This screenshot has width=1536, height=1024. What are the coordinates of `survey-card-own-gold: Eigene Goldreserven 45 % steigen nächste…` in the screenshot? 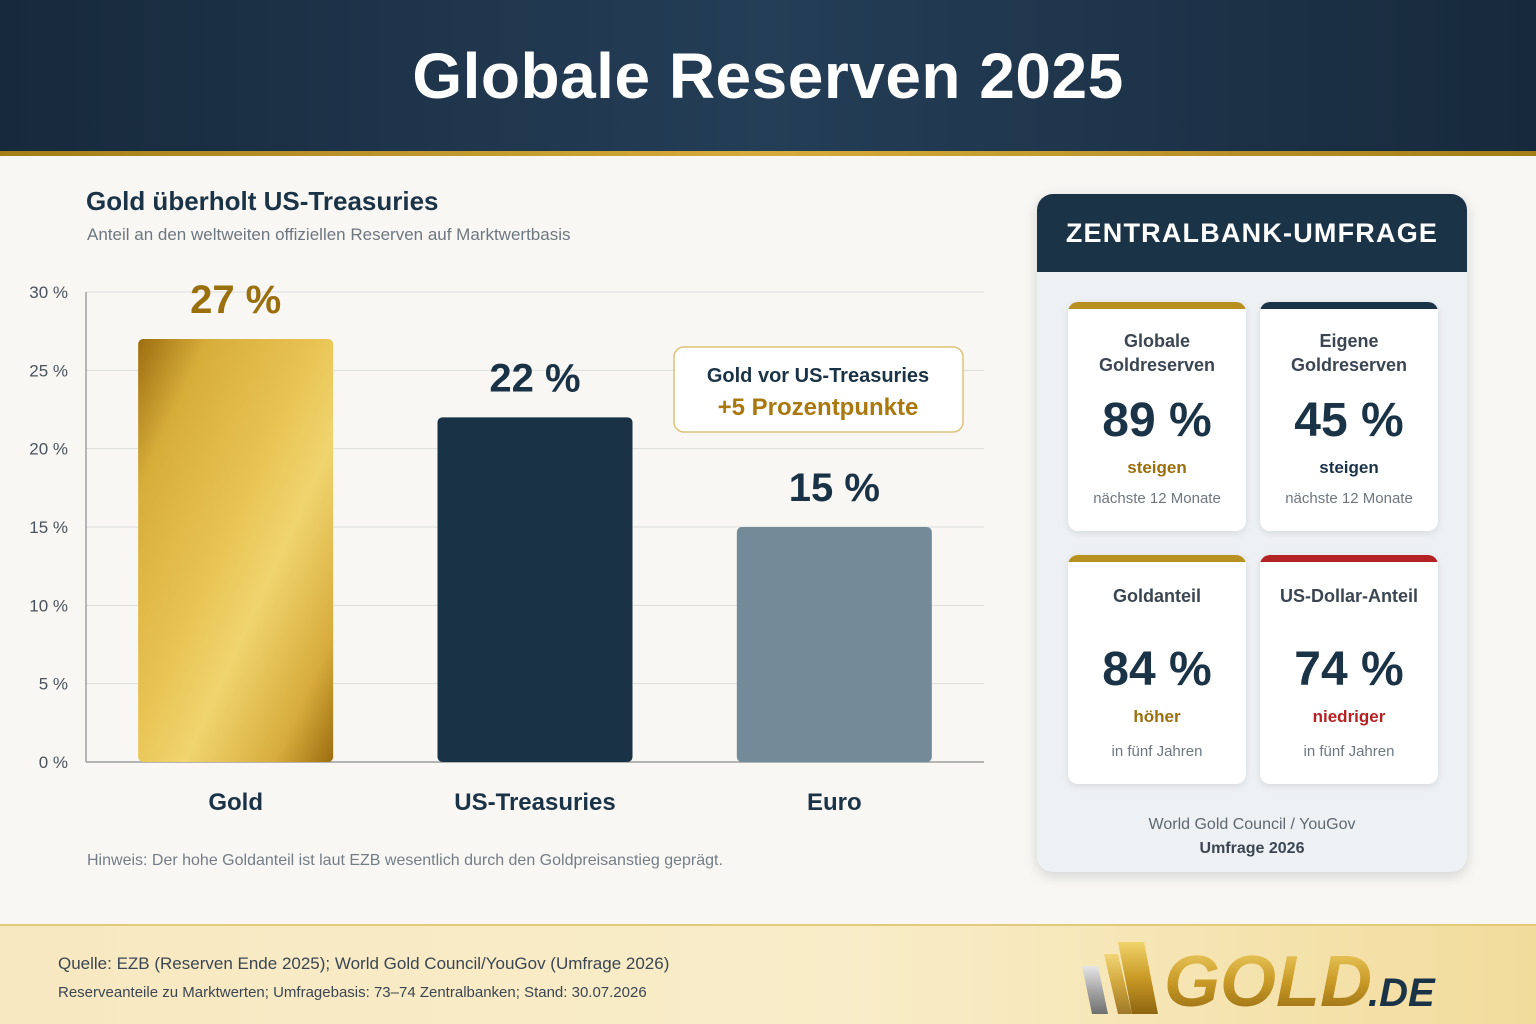 It's located at (1349, 416).